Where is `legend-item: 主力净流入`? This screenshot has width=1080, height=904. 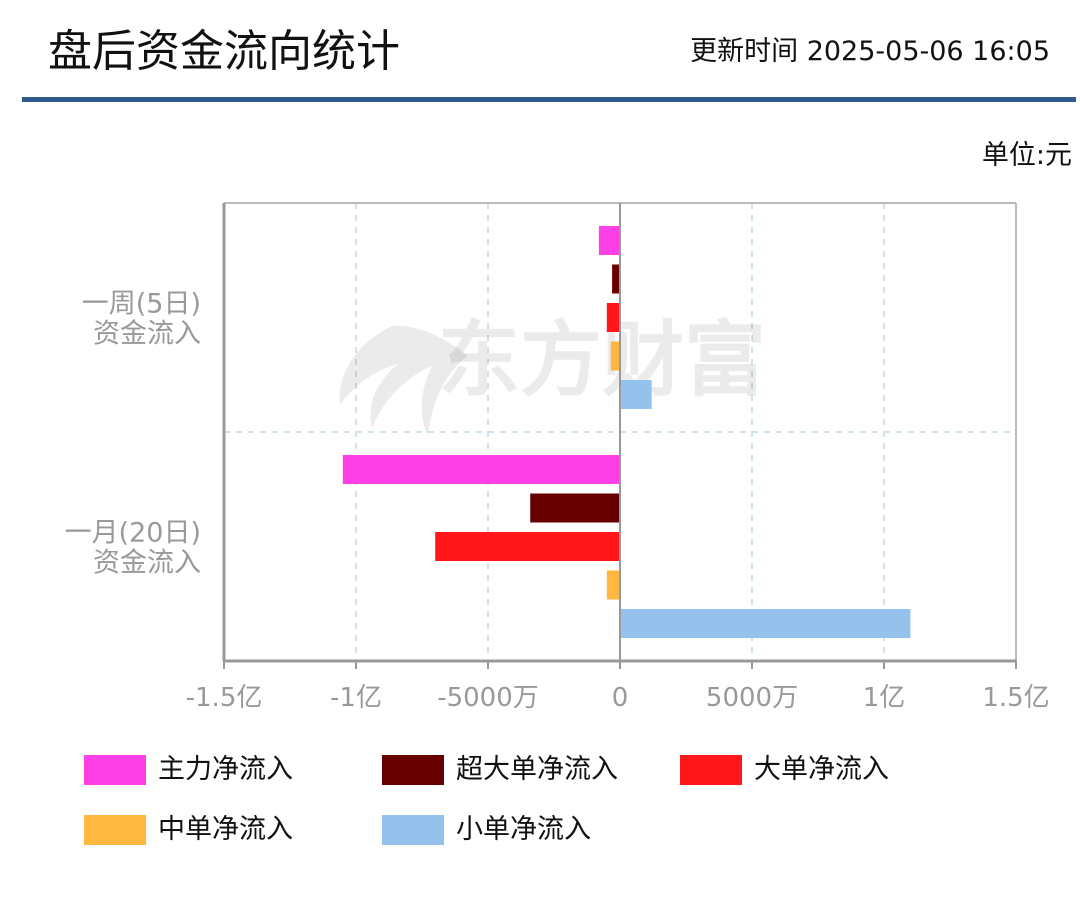
legend-item: 主力净流入 is located at coordinates (188, 770).